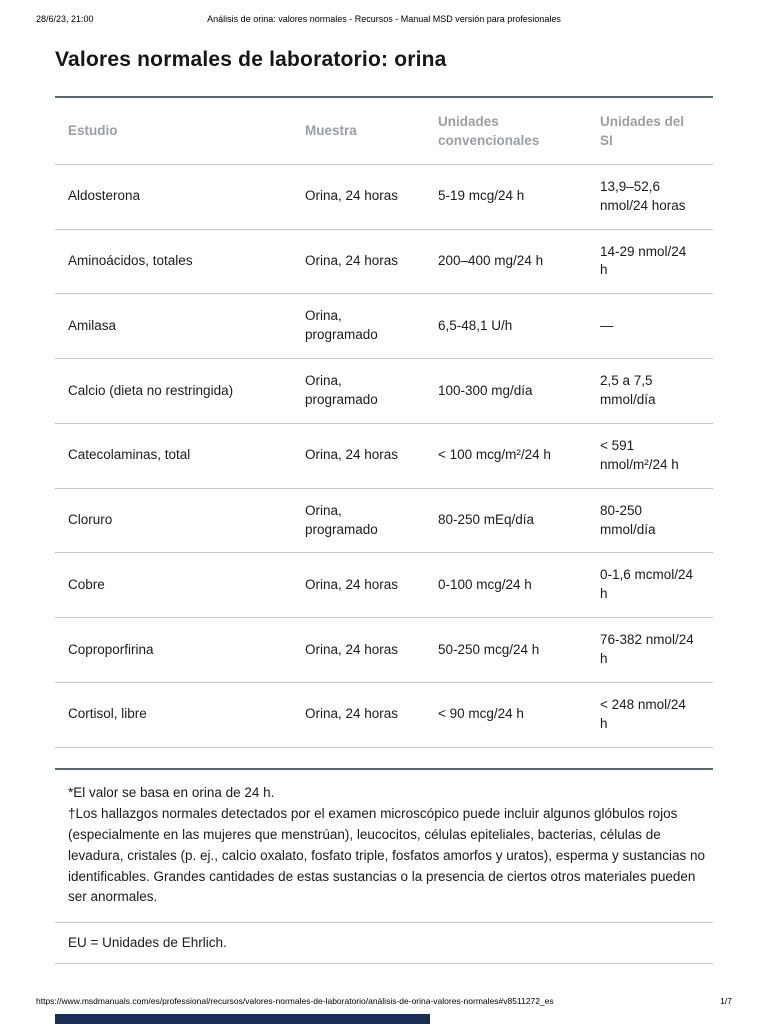 This screenshot has height=1024, width=768. I want to click on cell-unidades-si: < 591 nmol/m²/24 h, so click(650, 456).